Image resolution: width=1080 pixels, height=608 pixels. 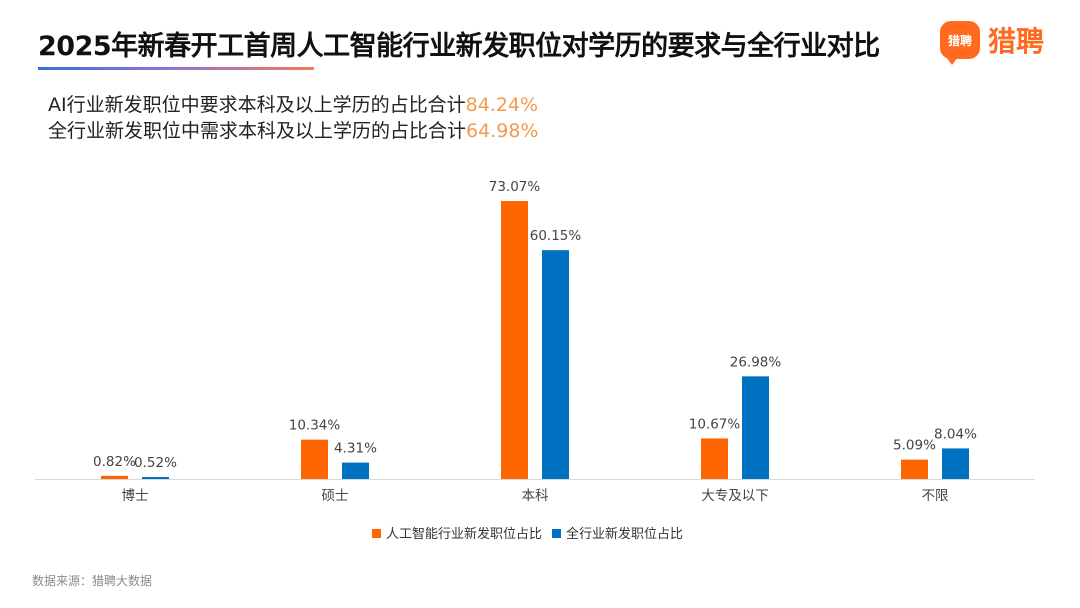 What do you see at coordinates (959, 40) in the screenshot?
I see `logo-badge-text: 猎聘` at bounding box center [959, 40].